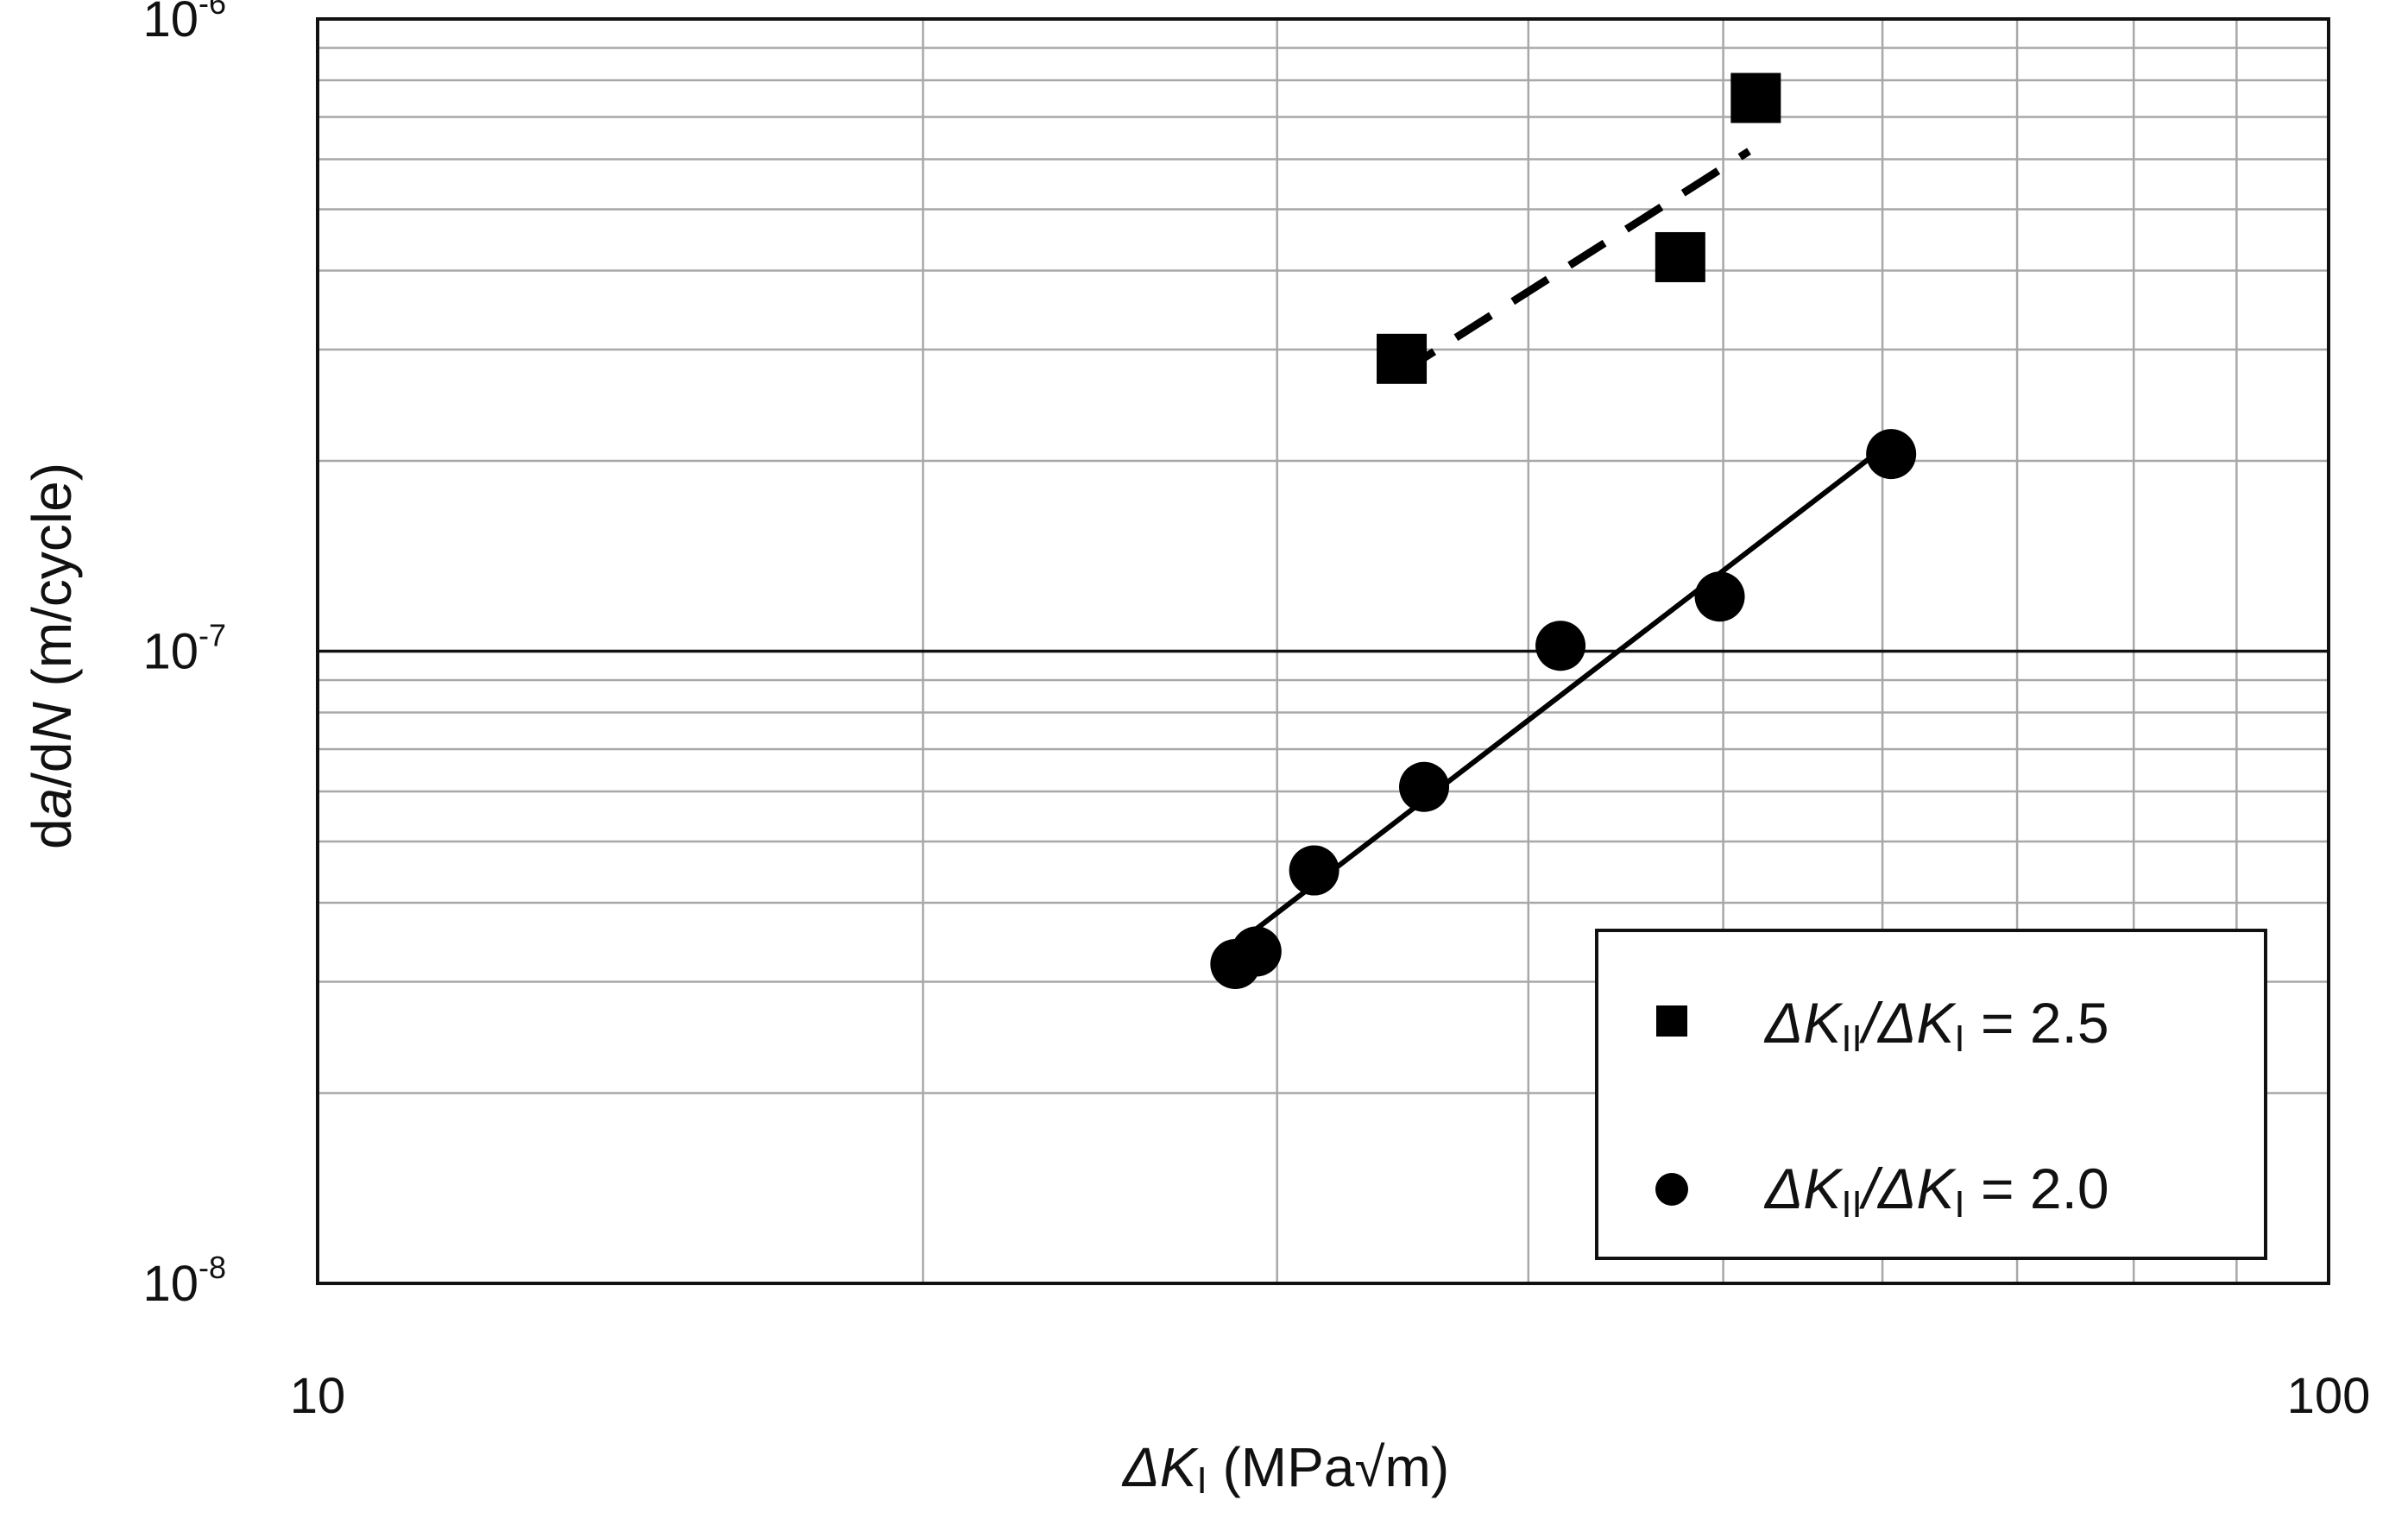 The height and width of the screenshot is (1519, 2408). I want to click on legend-square-marker, so click(1671, 1021).